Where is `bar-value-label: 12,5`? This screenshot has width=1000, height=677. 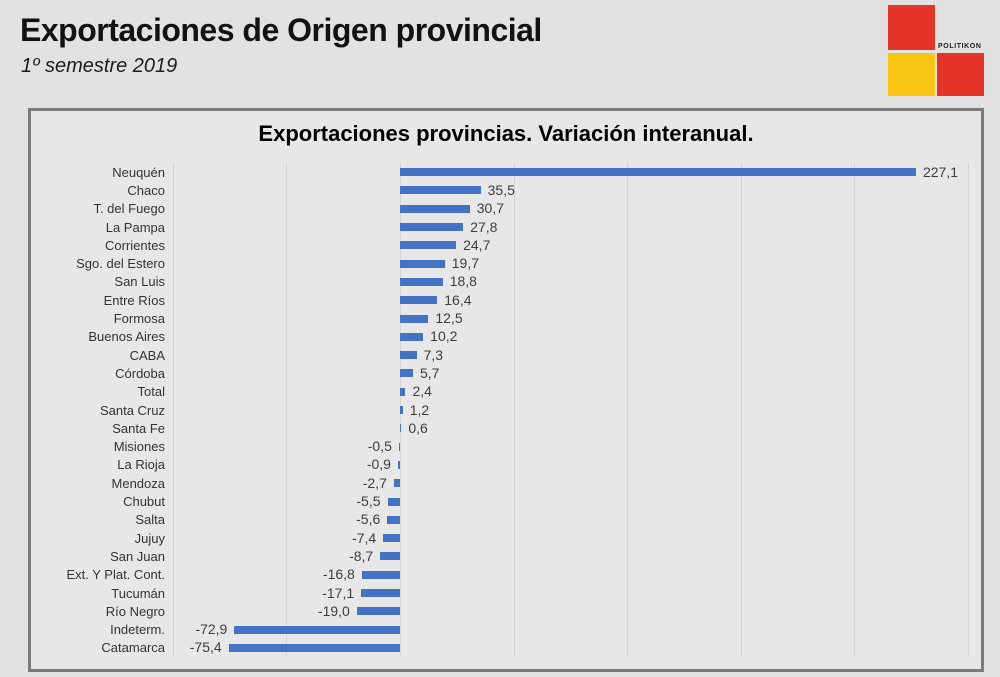
bar-value-label: 12,5 is located at coordinates (449, 318).